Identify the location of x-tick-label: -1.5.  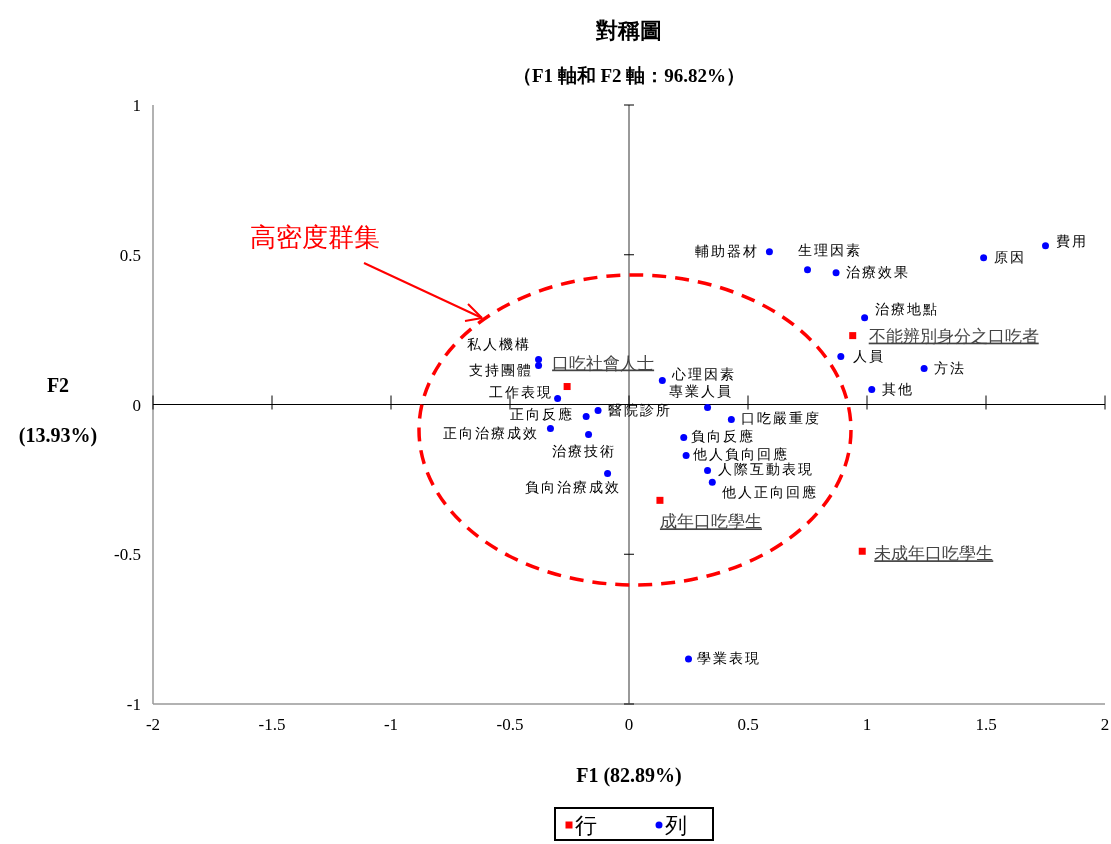
(272, 724).